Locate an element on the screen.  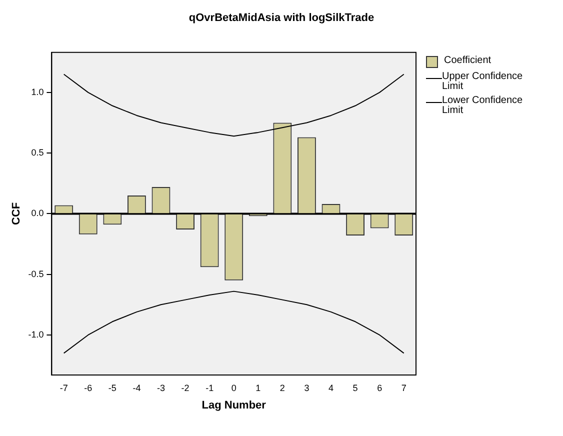
x-axis-title: Lag Number is located at coordinates (234, 405).